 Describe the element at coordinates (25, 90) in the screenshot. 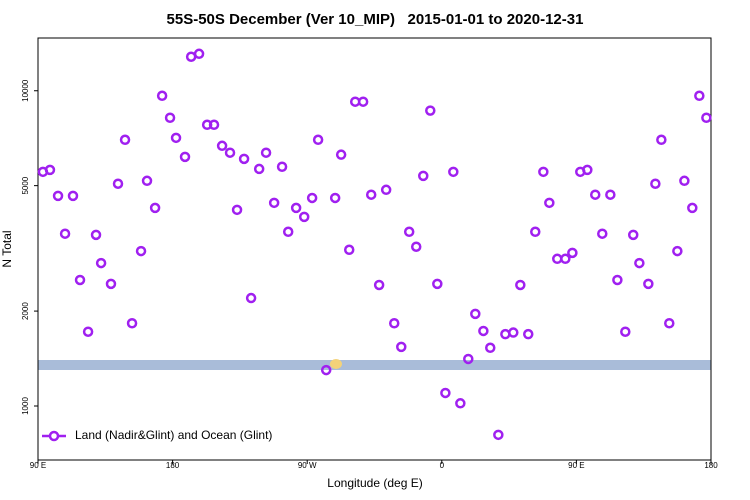

I see `y-tick-label: 10000` at that location.